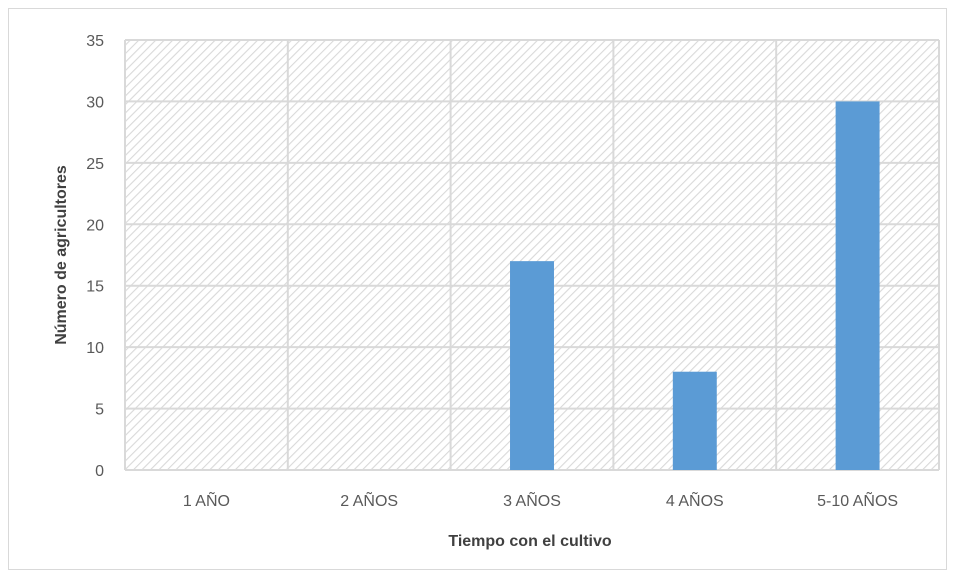  What do you see at coordinates (95, 41) in the screenshot?
I see `y-tick-label: 35` at bounding box center [95, 41].